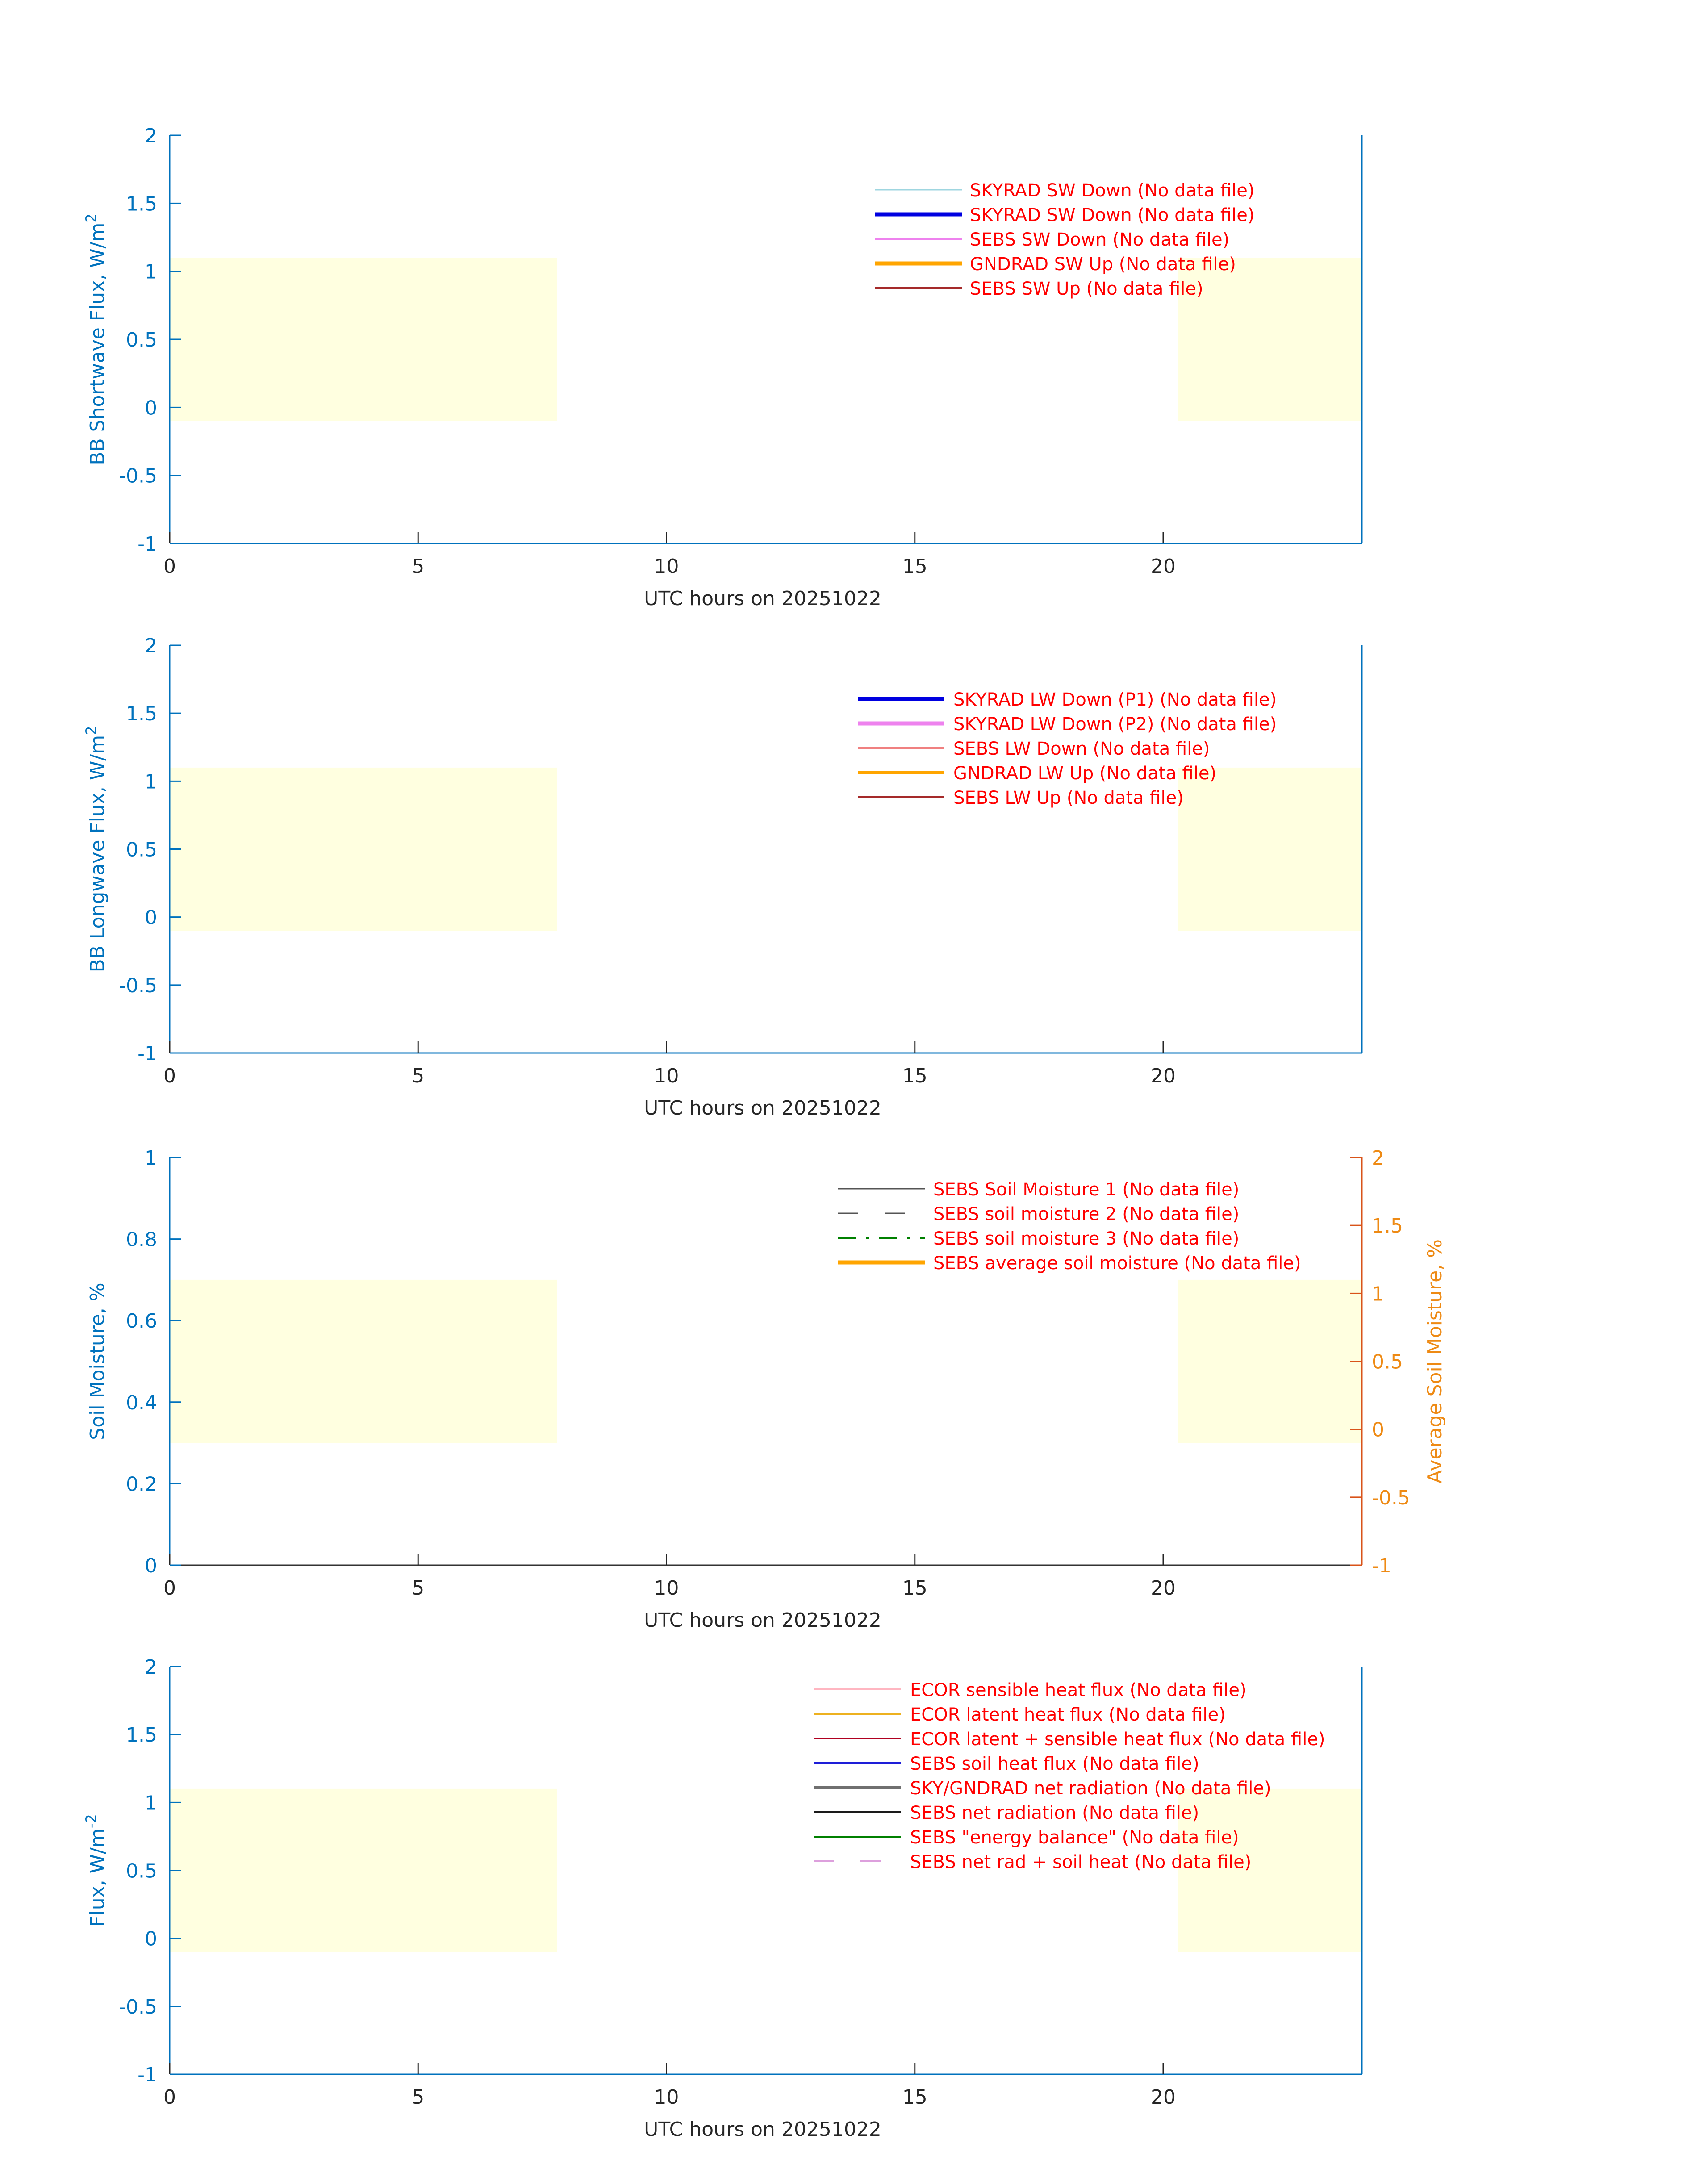 The image size is (1708, 2177). I want to click on legend-entry: GNDRAD LW Up (No data file), so click(1084, 773).